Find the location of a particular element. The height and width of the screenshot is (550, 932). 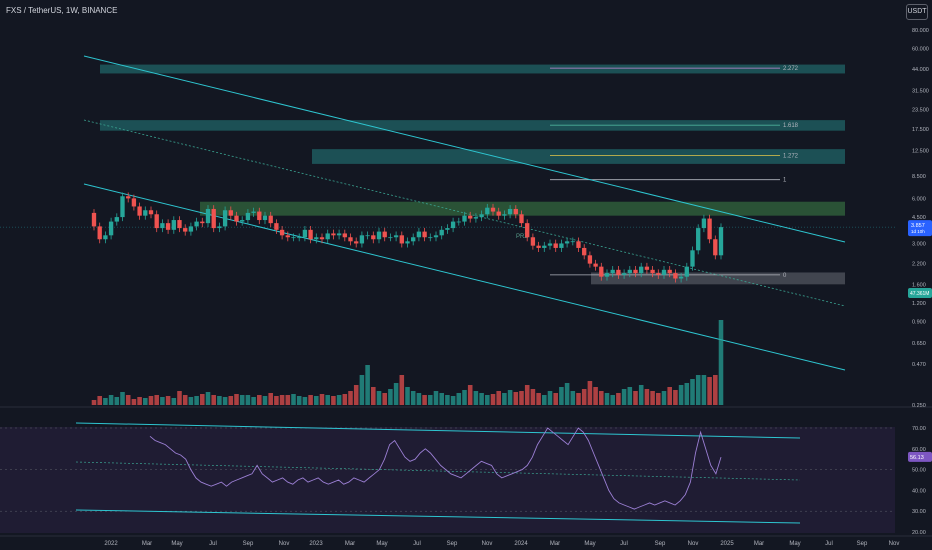

volume-tag is located at coordinates (920, 293).